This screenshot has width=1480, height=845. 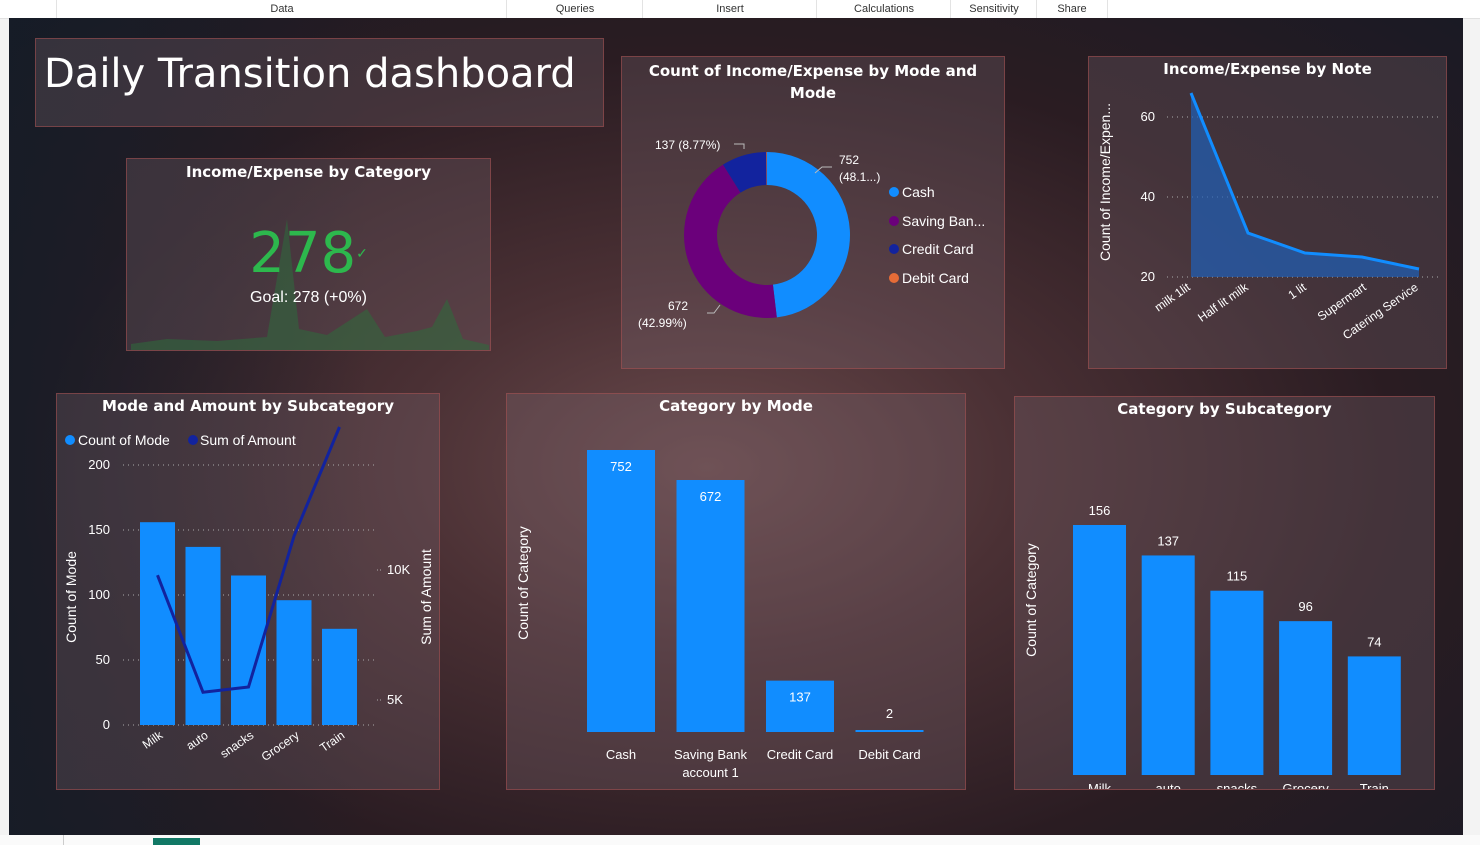 I want to click on ribbon-tab-sensitivity: Sensitivity, so click(x=993, y=9).